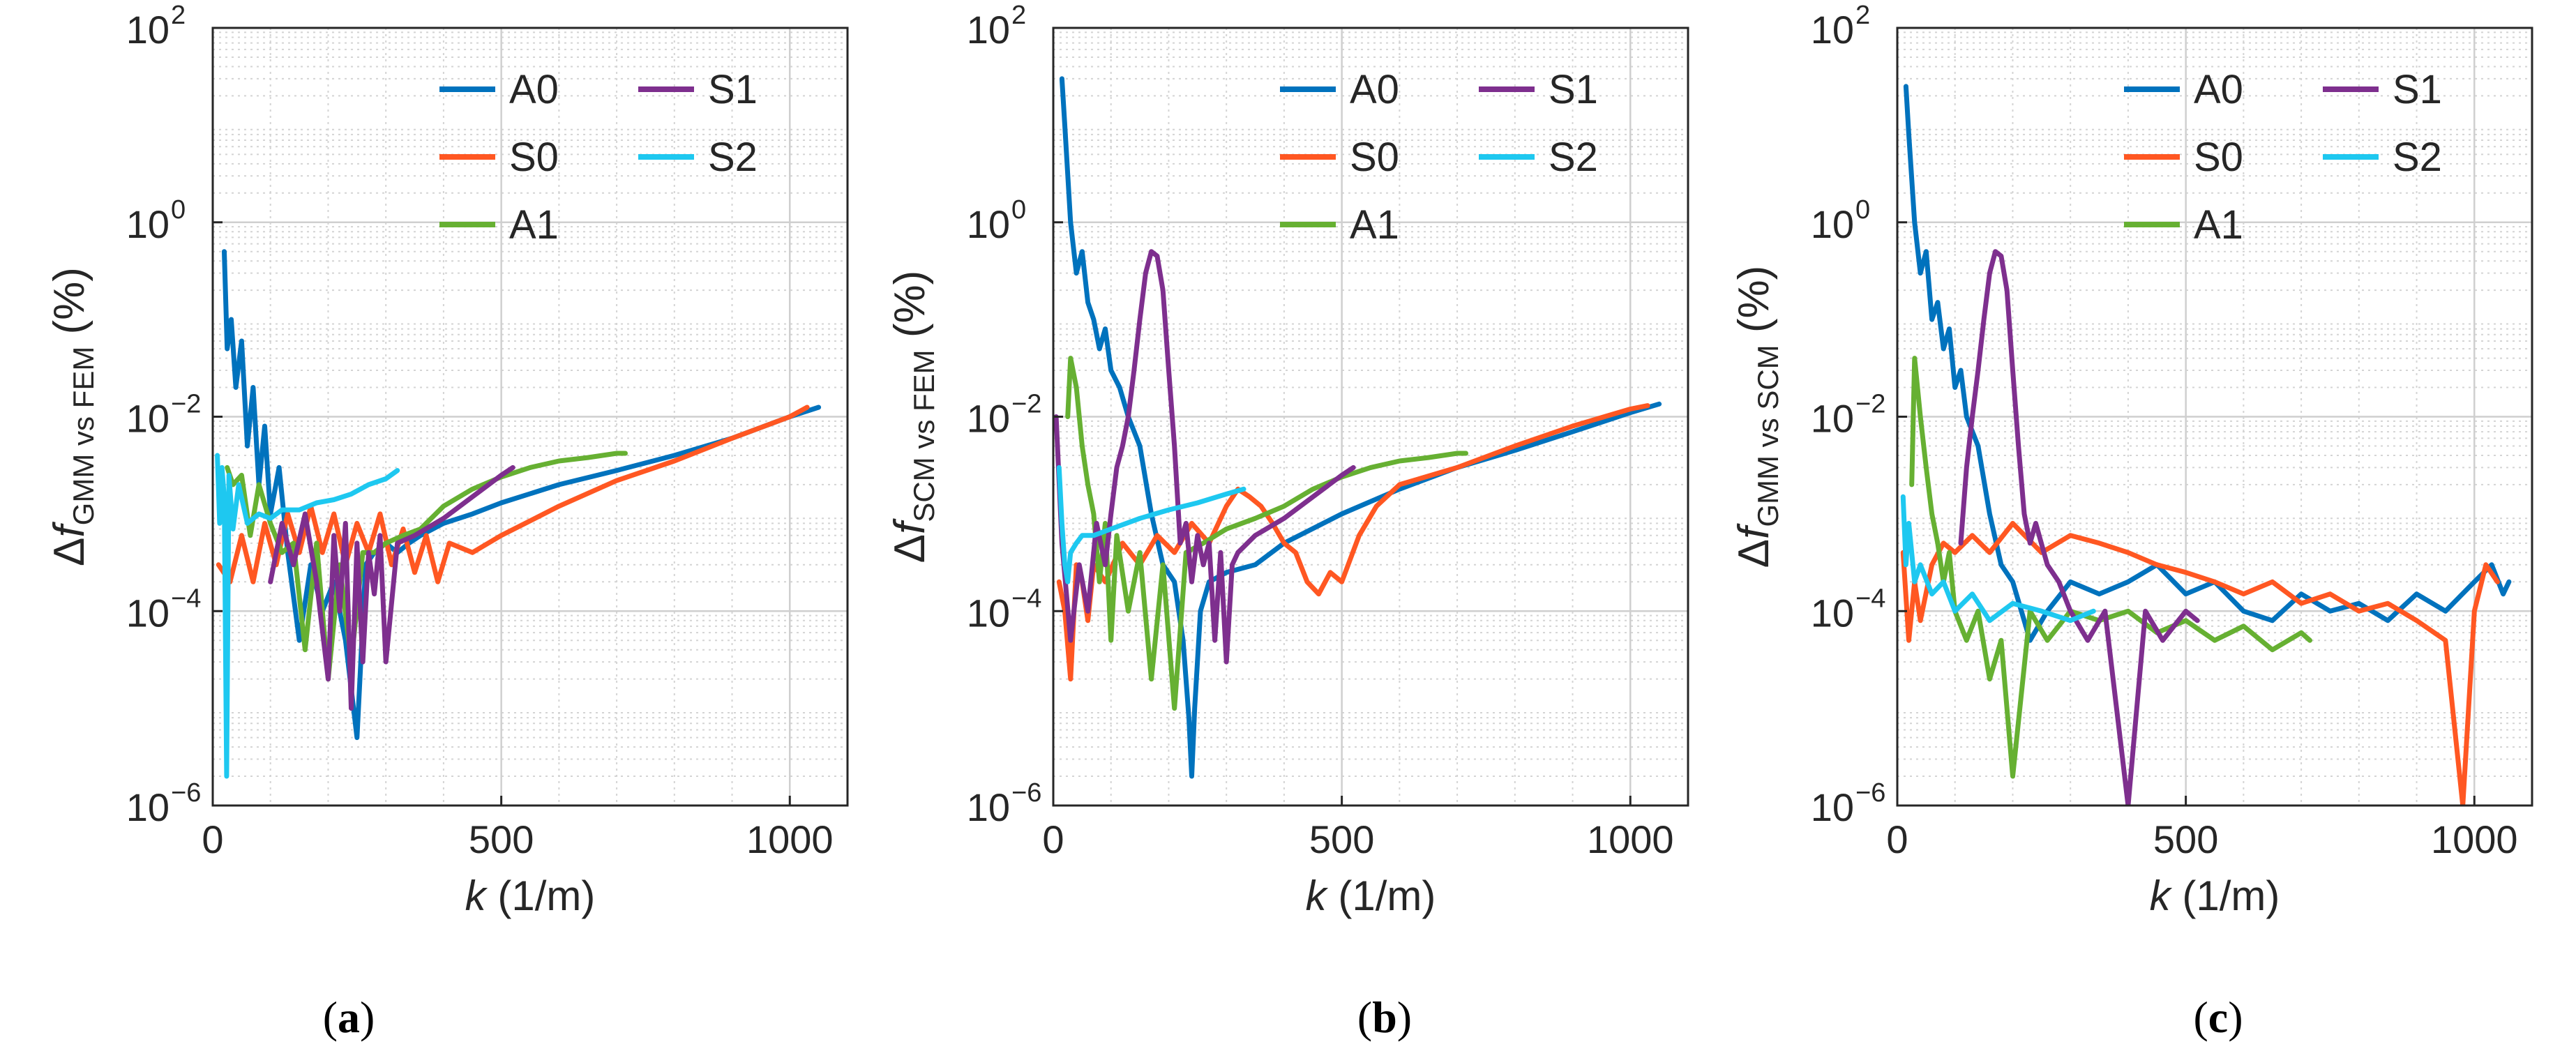 This screenshot has width=2576, height=1051. What do you see at coordinates (1384, 1017) in the screenshot?
I see `panel-label: (b)` at bounding box center [1384, 1017].